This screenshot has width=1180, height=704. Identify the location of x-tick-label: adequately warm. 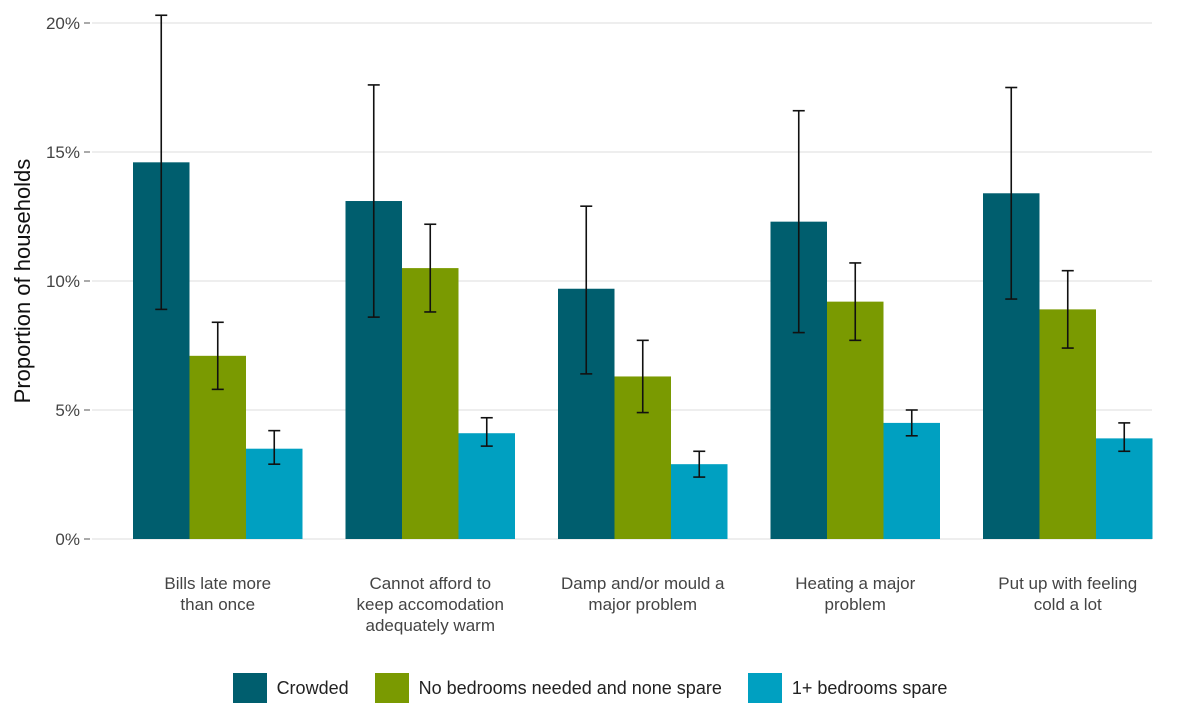
(430, 625).